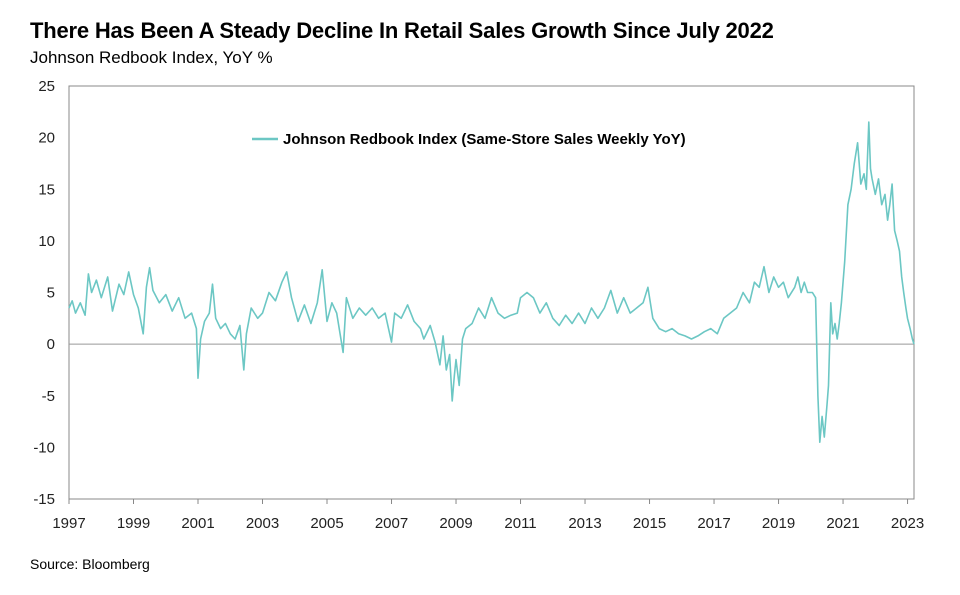 This screenshot has width=960, height=595. I want to click on x-tick-label: 2023, so click(907, 523).